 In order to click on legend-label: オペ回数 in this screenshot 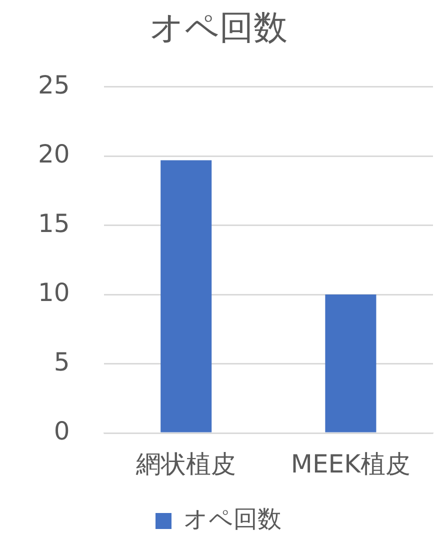, I will do `click(233, 519)`.